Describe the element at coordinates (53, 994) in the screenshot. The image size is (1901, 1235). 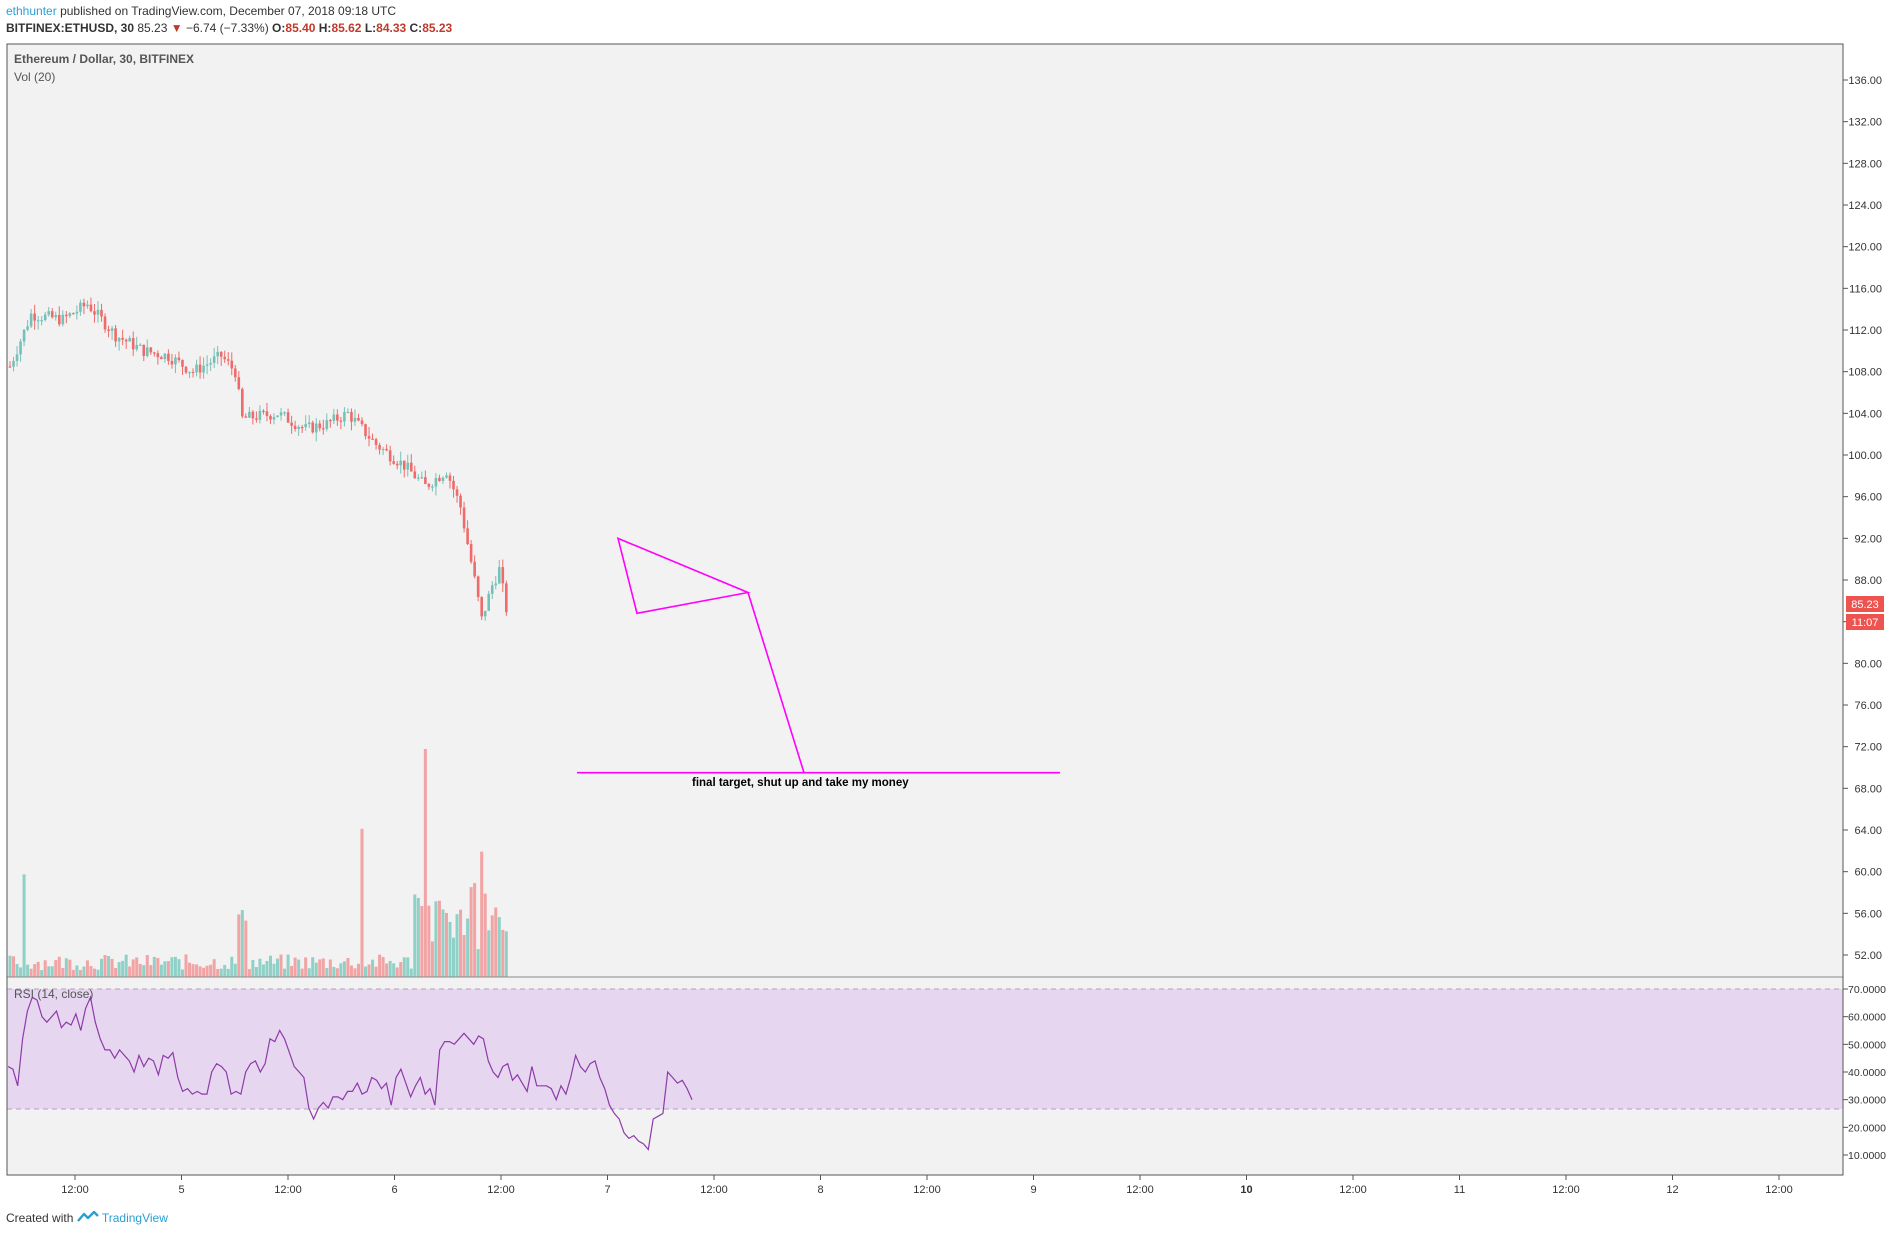
I see `rsi-pane-title: RSI (14, close)` at that location.